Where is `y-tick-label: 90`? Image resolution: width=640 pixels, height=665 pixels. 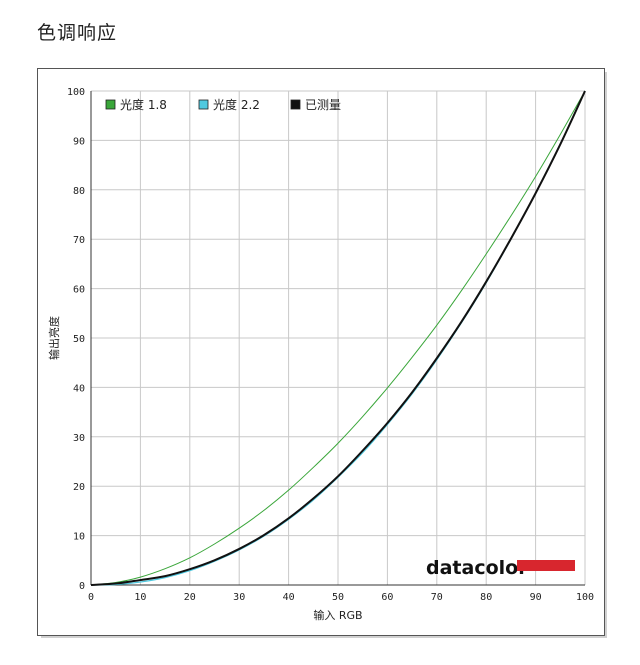 y-tick-label: 90 is located at coordinates (79, 141).